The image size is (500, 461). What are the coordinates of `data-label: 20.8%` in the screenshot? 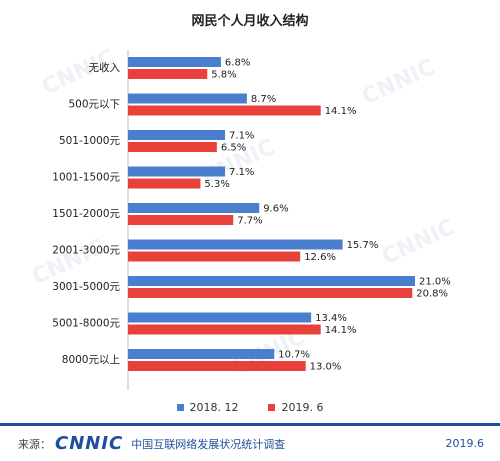 It's located at (432, 294).